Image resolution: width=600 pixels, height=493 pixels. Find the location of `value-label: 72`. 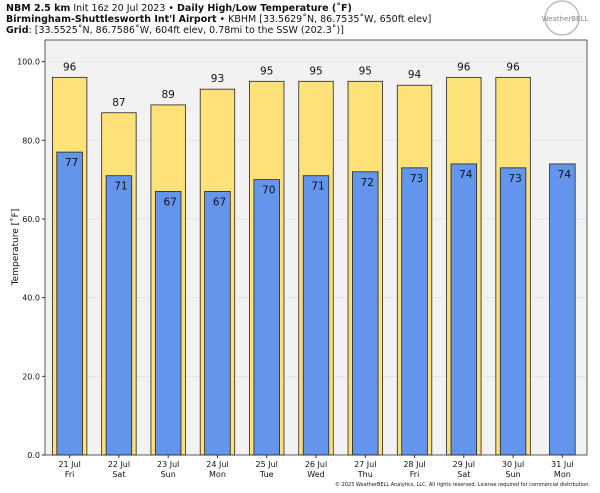

value-label: 72 is located at coordinates (367, 183).